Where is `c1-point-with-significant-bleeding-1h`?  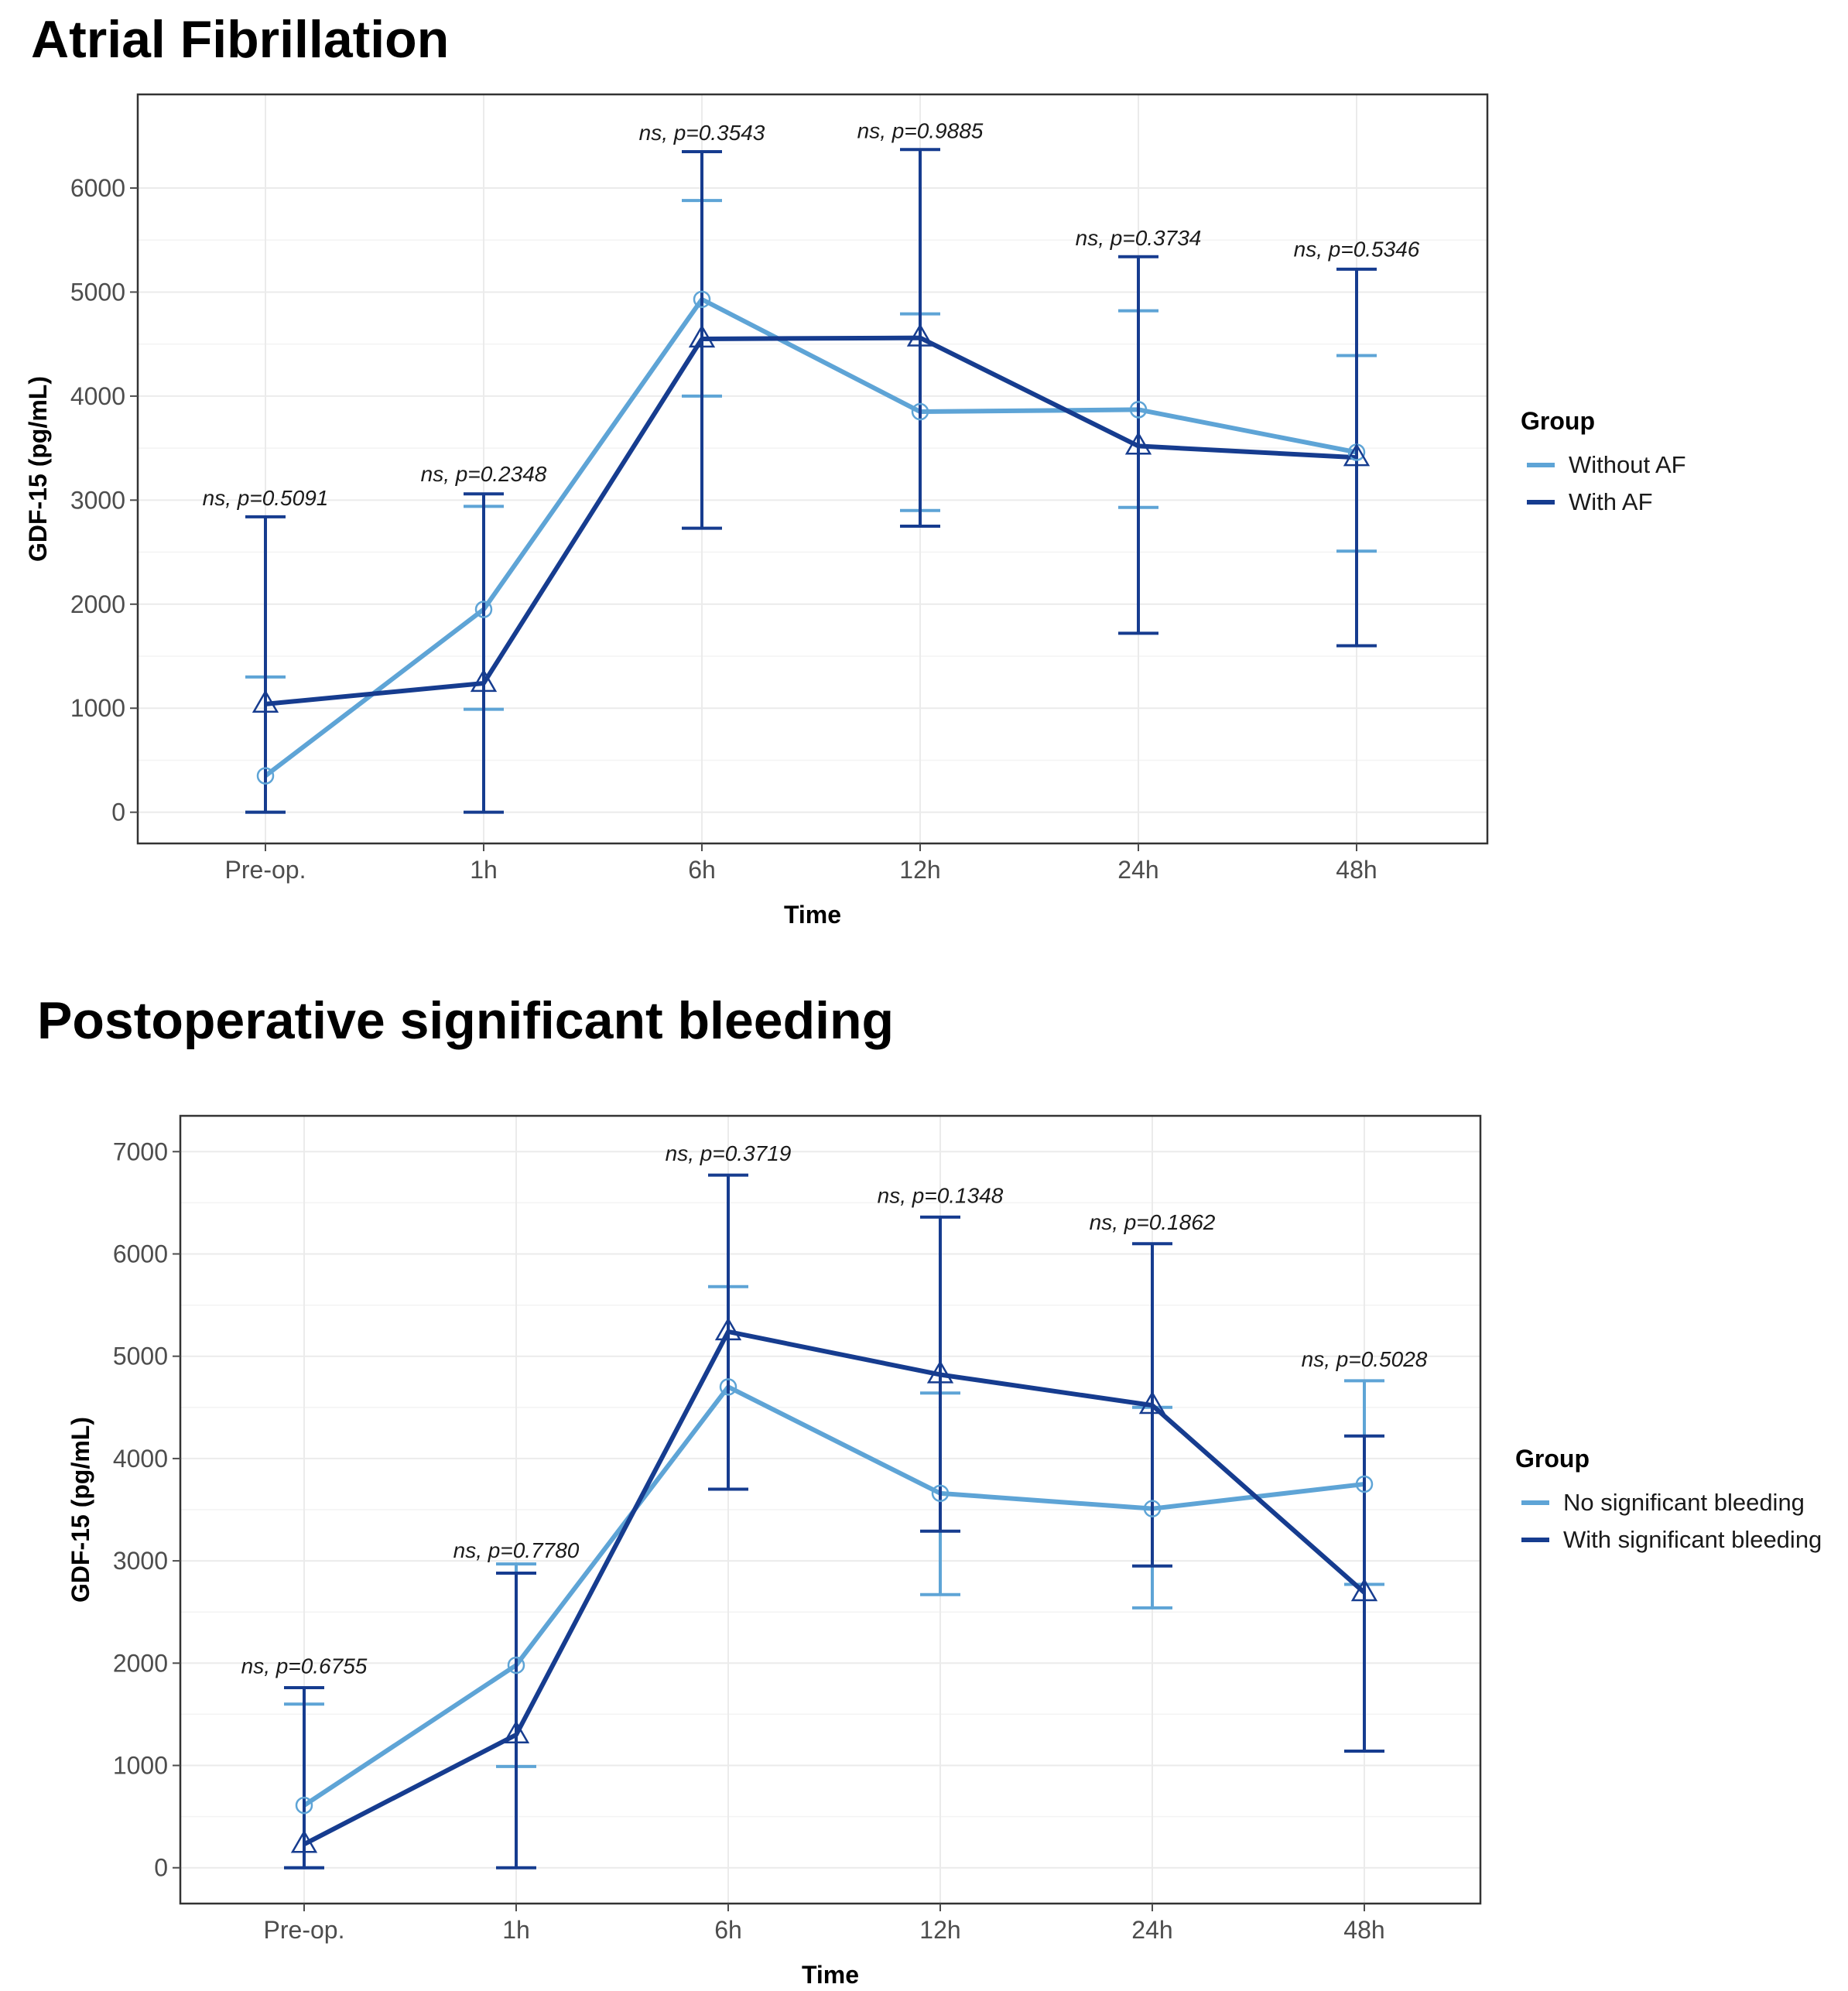
c1-point-with-significant-bleeding-1h is located at coordinates (516, 1731).